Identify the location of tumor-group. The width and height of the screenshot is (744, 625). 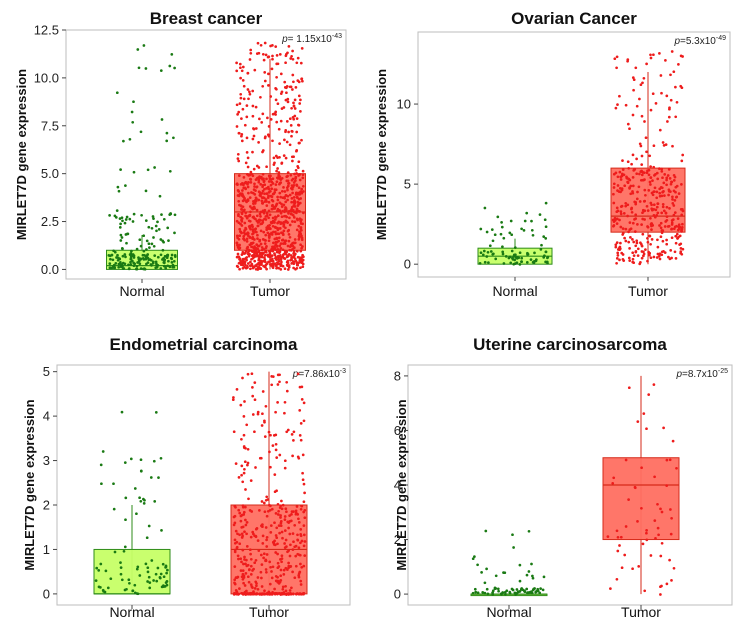
(270, 156).